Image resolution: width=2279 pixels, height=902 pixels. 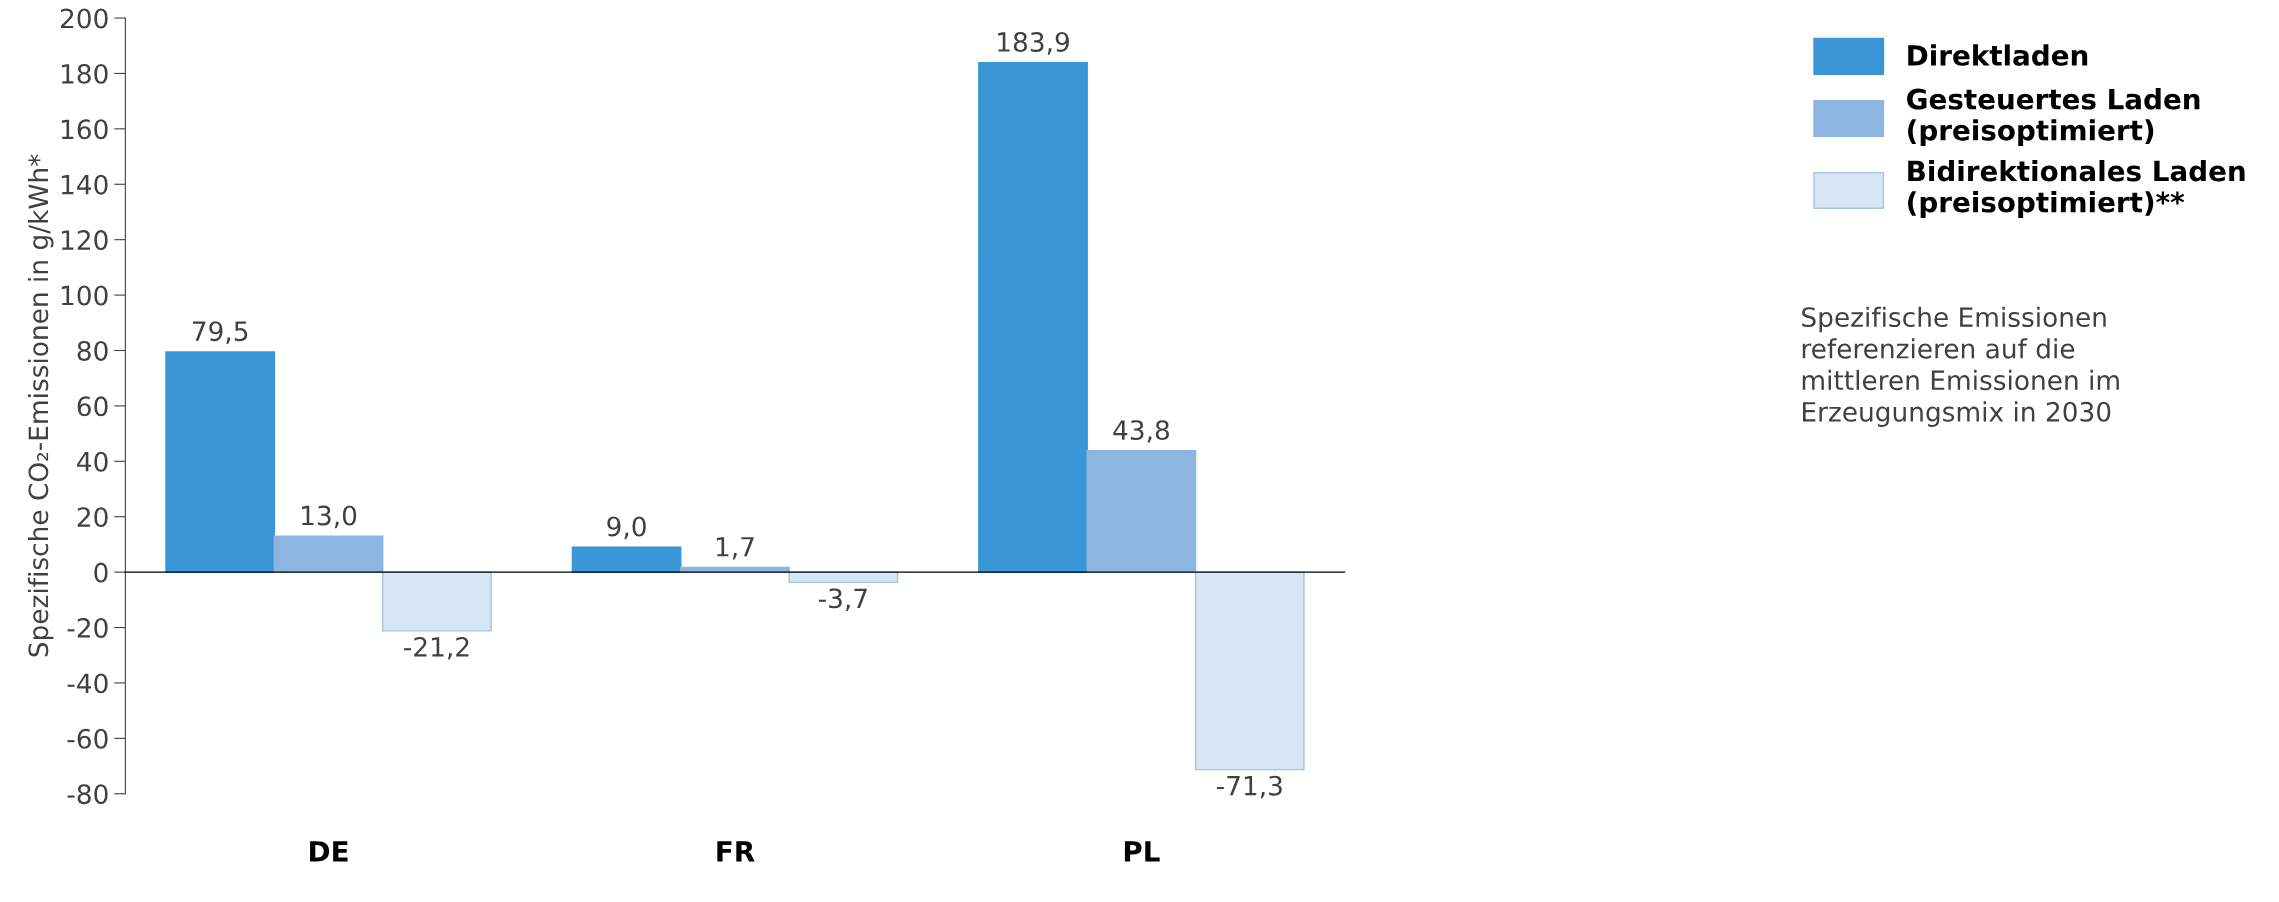 I want to click on y-tick-label: 120, so click(x=84, y=240).